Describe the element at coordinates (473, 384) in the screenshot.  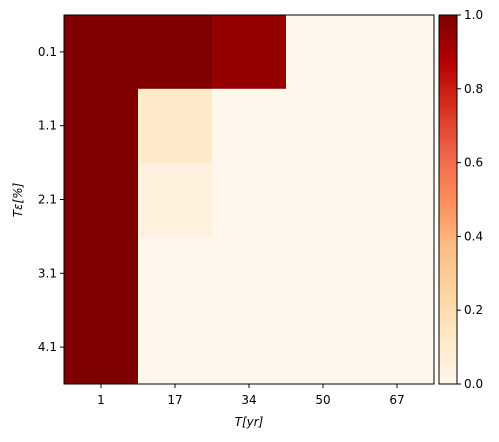
I see `colorbar-tick-label: 0.0` at that location.